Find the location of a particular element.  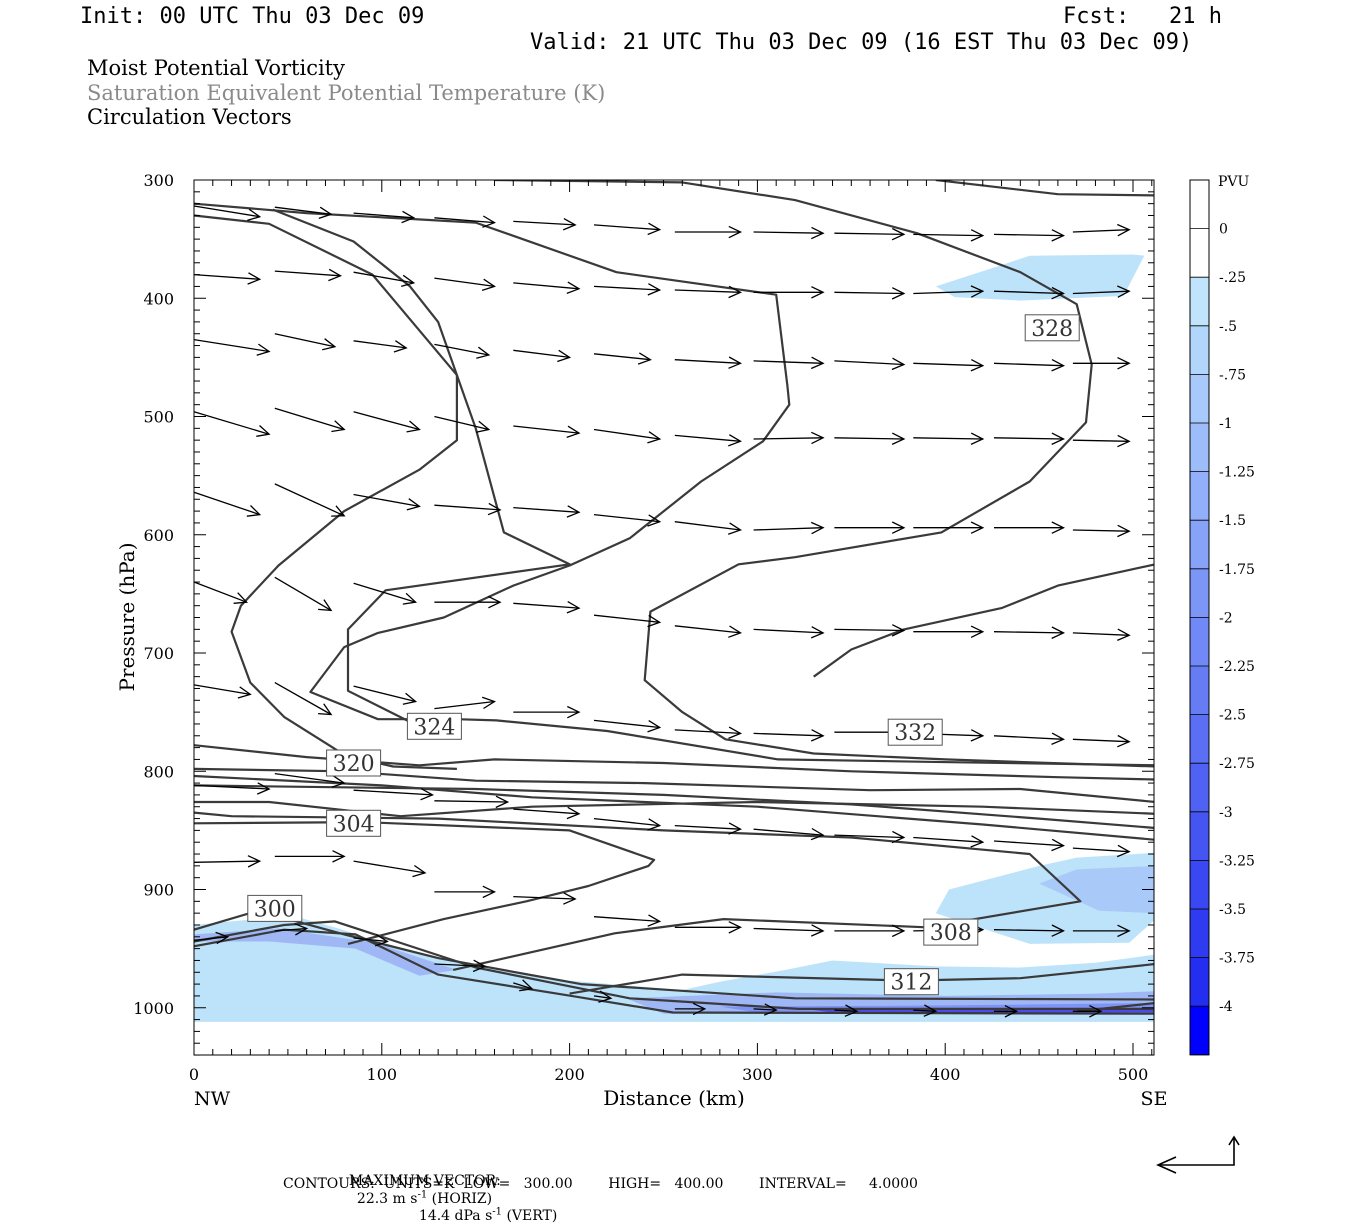

colorbar-label: -3.5 is located at coordinates (1232, 910).